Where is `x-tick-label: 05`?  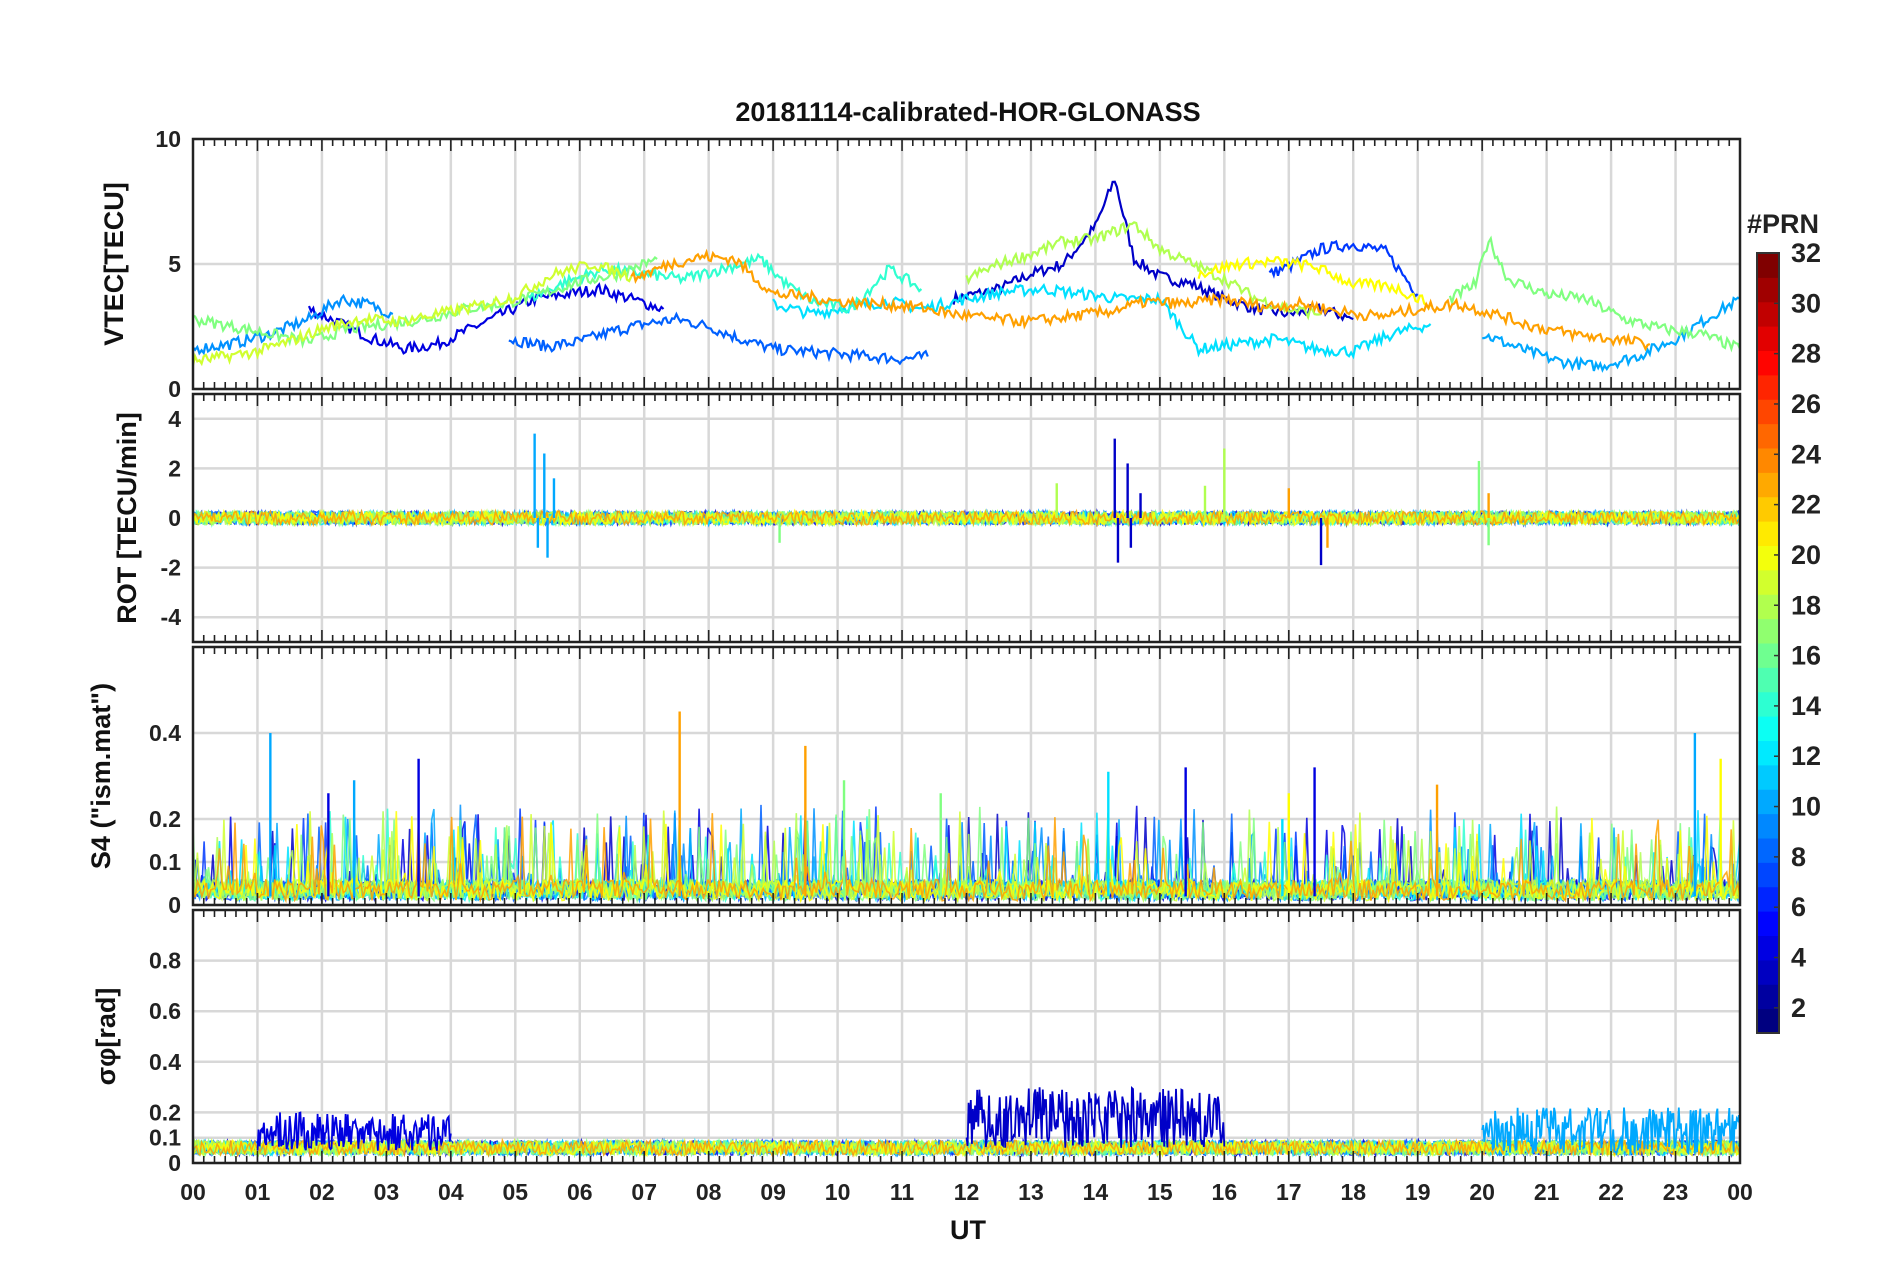
x-tick-label: 05 is located at coordinates (515, 1192).